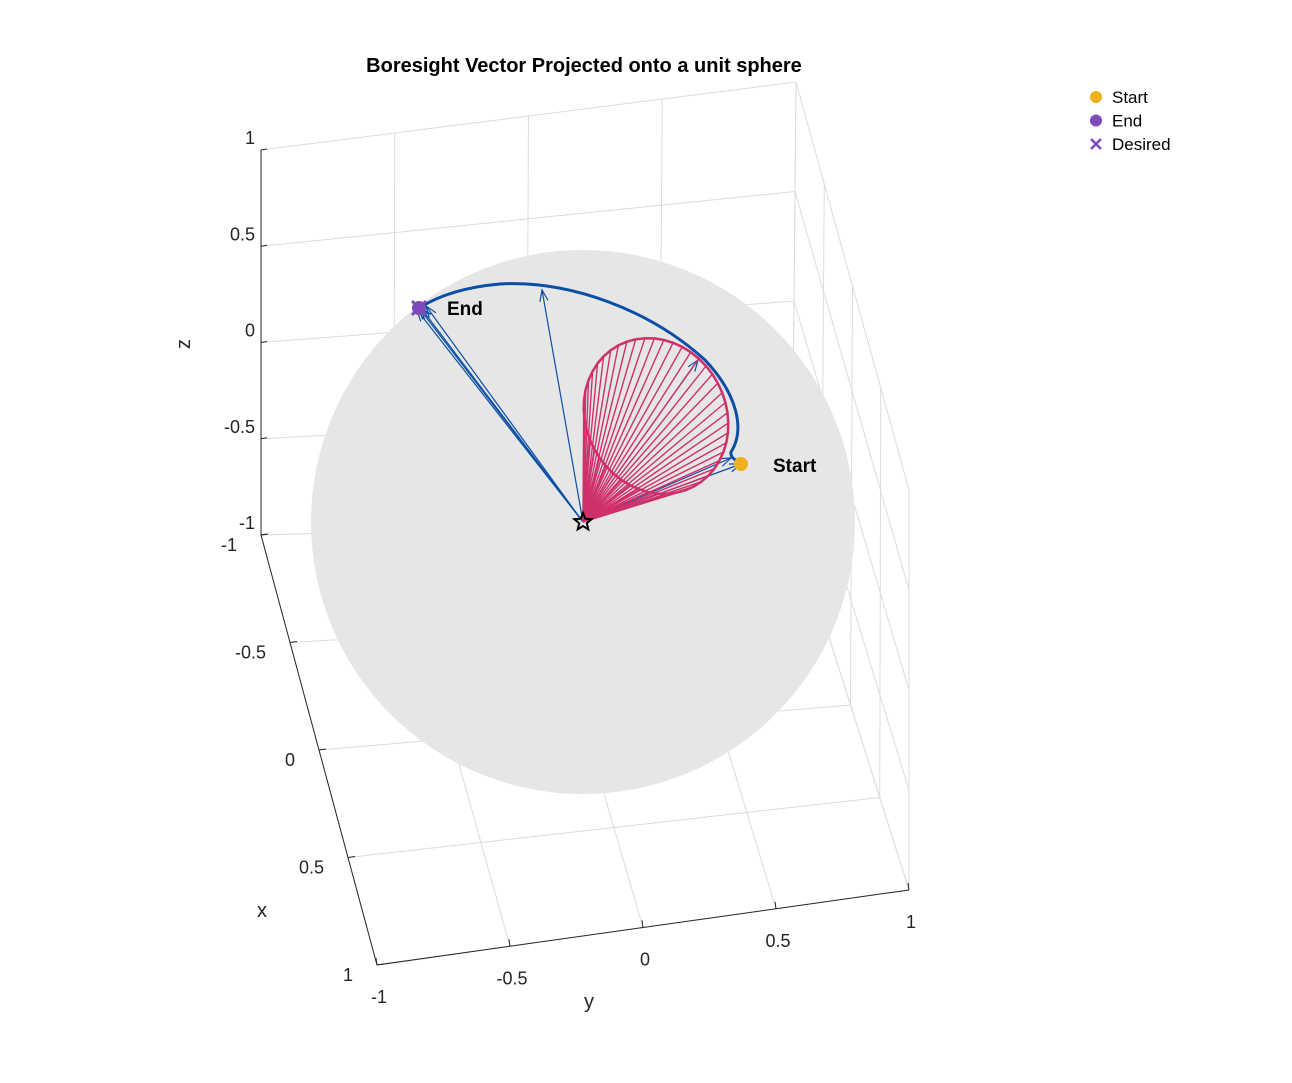 This screenshot has width=1292, height=1083. I want to click on z-axis-label: z, so click(184, 344).